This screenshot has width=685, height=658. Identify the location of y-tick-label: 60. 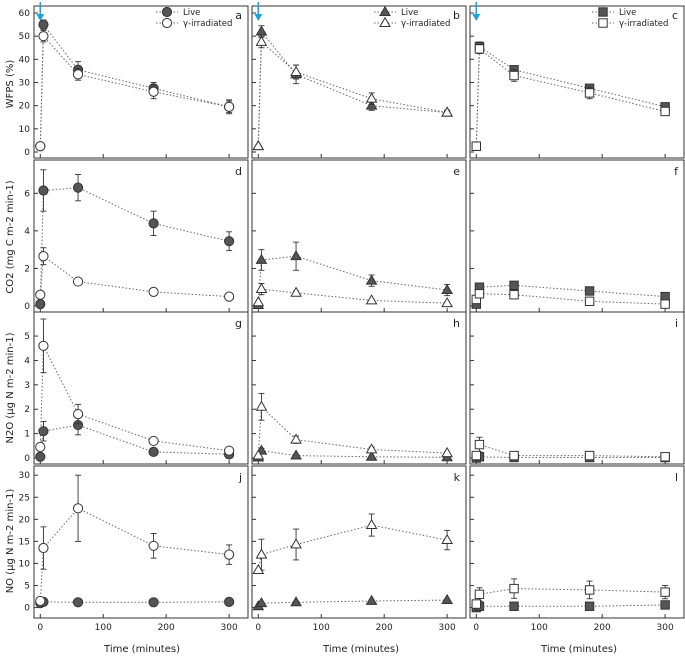
(25, 14).